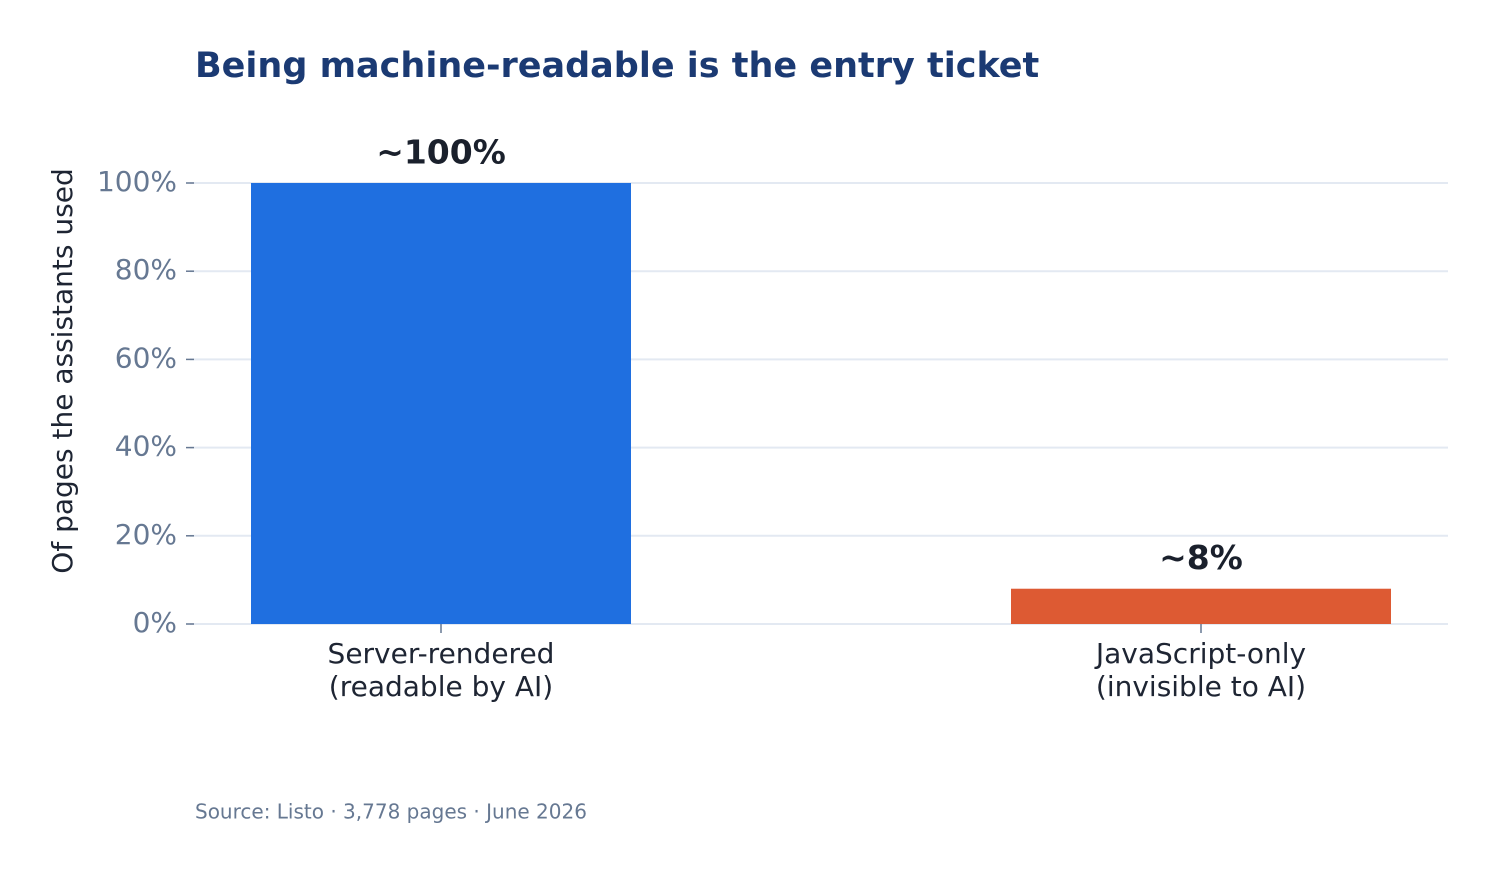  Describe the element at coordinates (1201, 557) in the screenshot. I see `value-label: ~8%` at that location.